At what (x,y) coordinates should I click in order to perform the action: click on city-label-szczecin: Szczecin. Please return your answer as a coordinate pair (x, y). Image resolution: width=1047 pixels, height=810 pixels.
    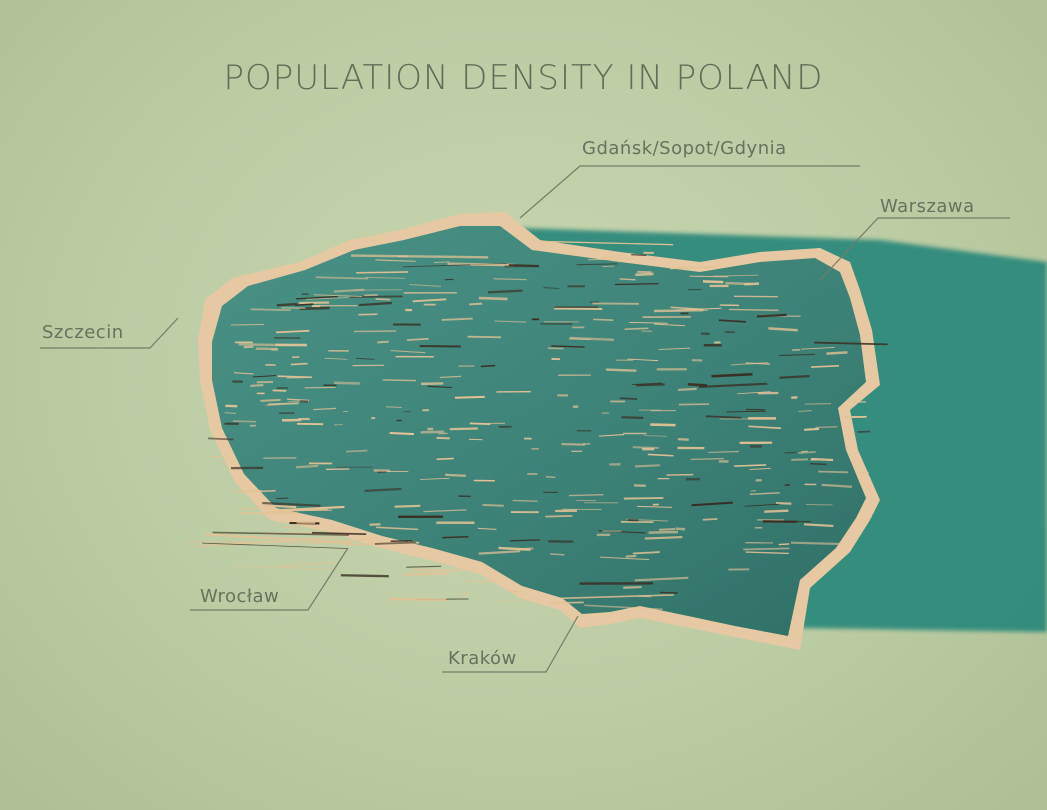
    Looking at the image, I should click on (83, 332).